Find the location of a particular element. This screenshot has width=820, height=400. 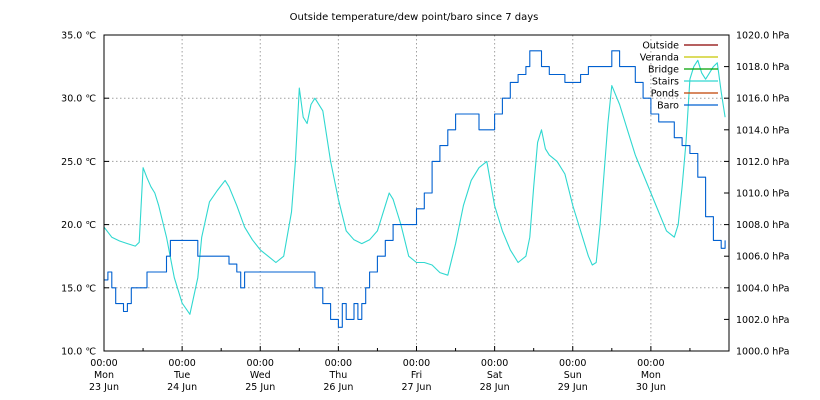

y2-tick-label: 1020.0 hPa is located at coordinates (762, 36).